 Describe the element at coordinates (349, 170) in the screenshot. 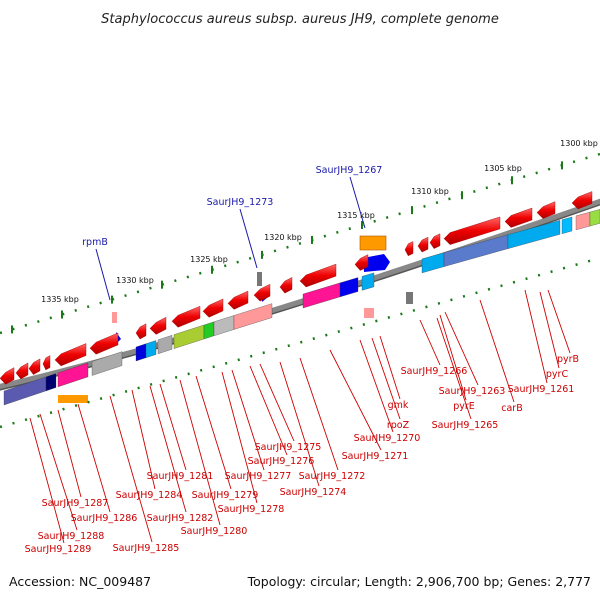

I see `blue-label-saurjh9-1267: SaurJH9_1267` at that location.